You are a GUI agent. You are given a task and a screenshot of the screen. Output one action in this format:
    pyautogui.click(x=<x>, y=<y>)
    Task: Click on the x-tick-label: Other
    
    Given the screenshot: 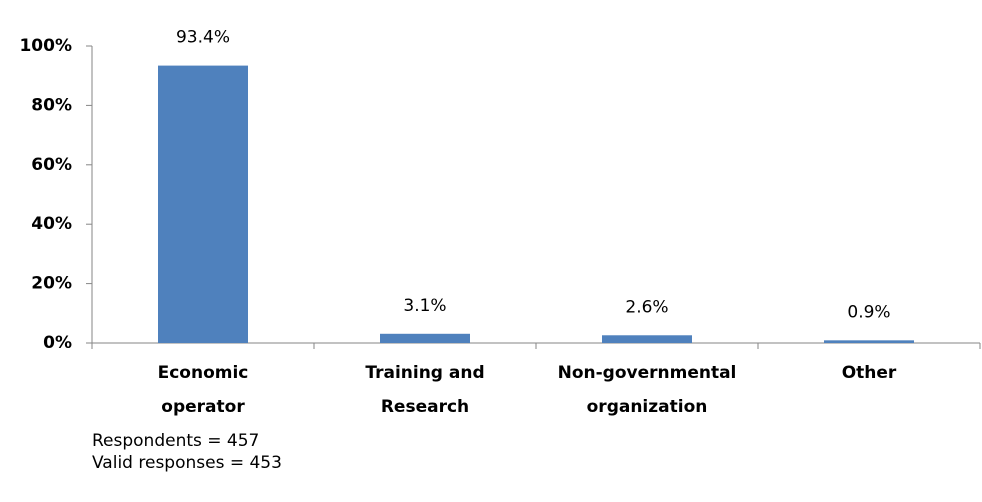 What is the action you would take?
    pyautogui.click(x=869, y=373)
    